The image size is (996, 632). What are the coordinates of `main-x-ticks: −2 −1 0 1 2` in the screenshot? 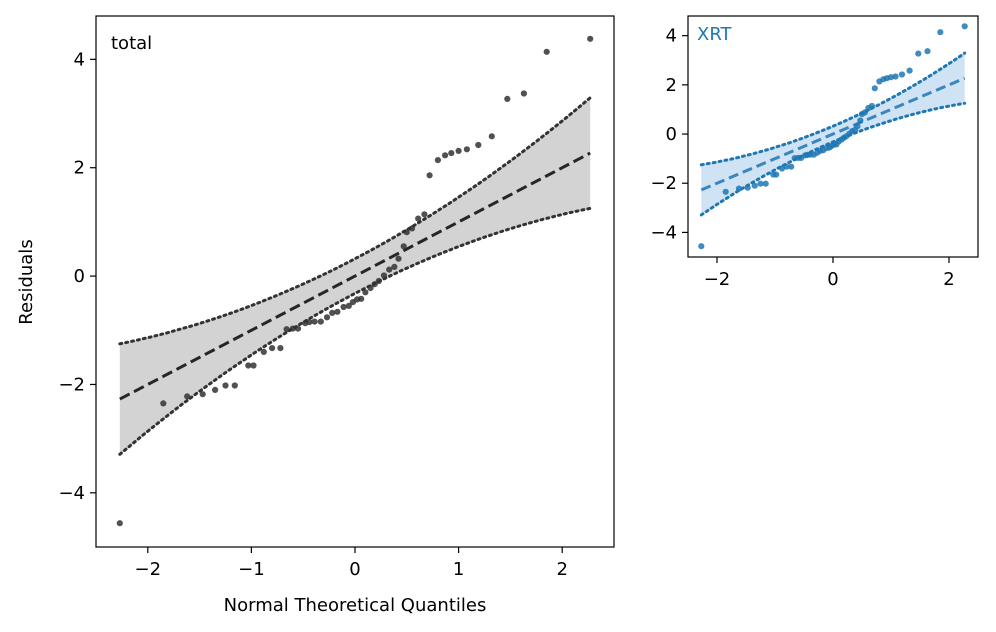 It's located at (351, 563).